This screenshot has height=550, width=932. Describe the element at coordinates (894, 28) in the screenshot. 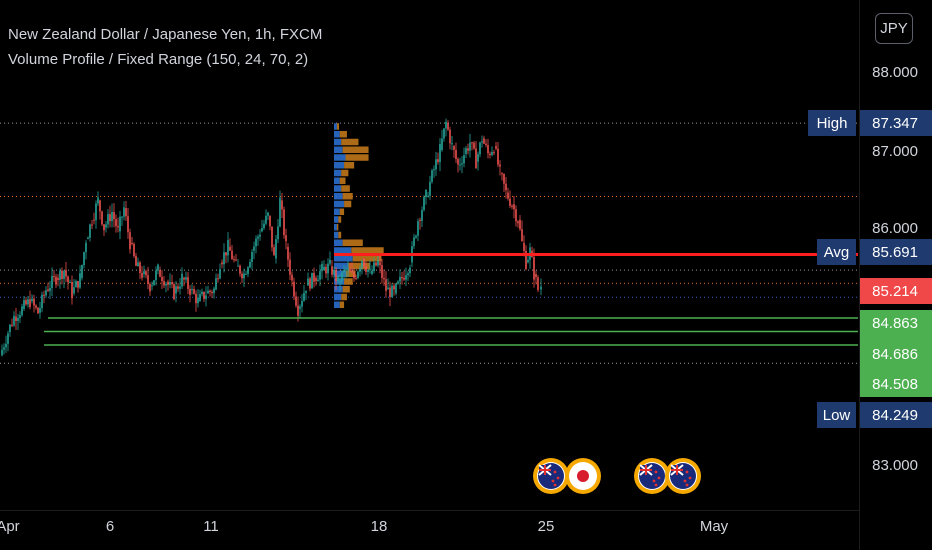

I see `currency-button: JPY` at that location.